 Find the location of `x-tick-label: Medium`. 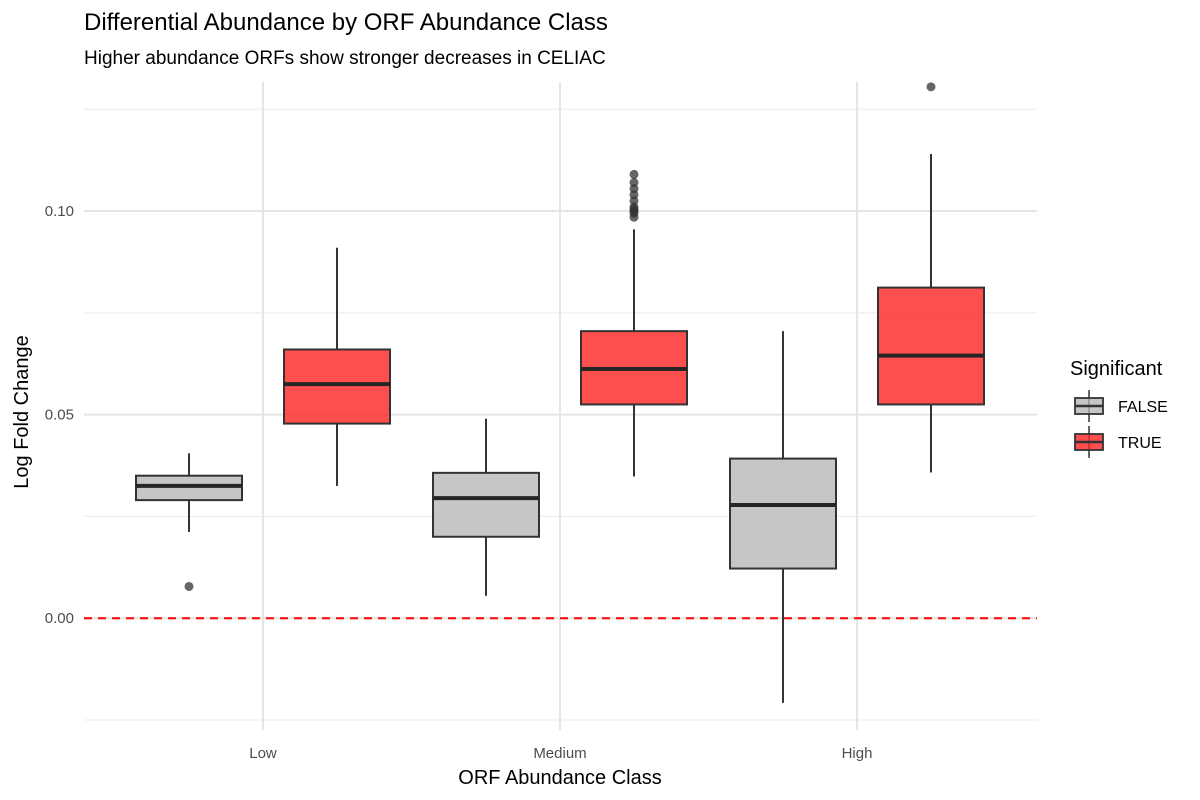

x-tick-label: Medium is located at coordinates (559, 753).